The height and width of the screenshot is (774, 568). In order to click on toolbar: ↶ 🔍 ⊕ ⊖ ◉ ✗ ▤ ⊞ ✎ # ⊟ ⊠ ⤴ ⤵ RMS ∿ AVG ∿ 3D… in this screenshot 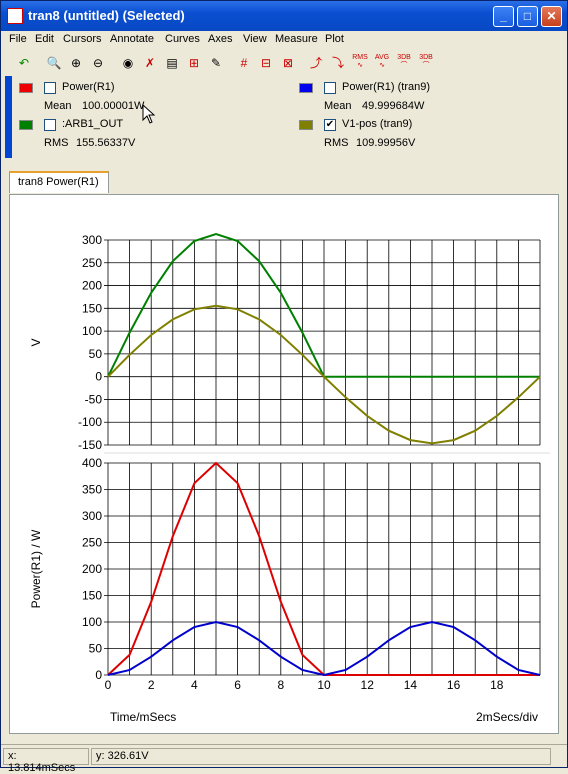, I will do `click(284, 63)`.